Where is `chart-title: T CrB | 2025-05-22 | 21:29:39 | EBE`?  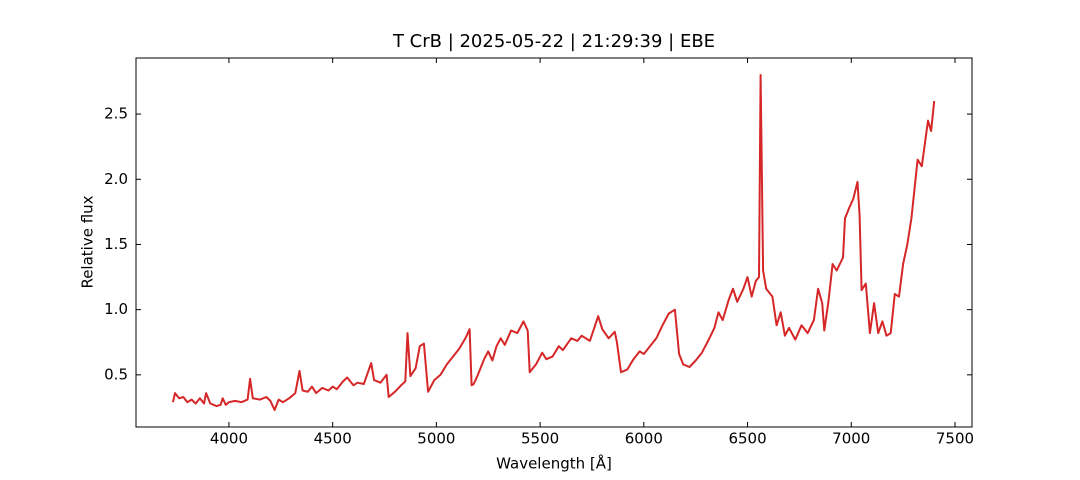
chart-title: T CrB | 2025-05-22 | 21:29:39 | EBE is located at coordinates (553, 41).